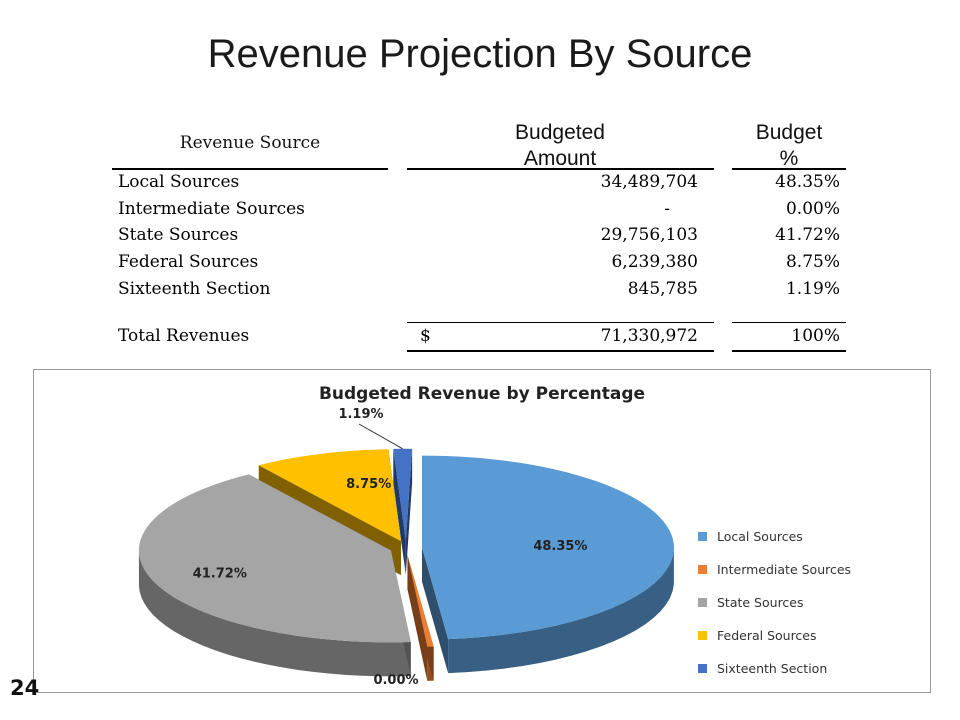 This screenshot has height=720, width=960. Describe the element at coordinates (789, 132) in the screenshot. I see `header-budget: Budget` at that location.